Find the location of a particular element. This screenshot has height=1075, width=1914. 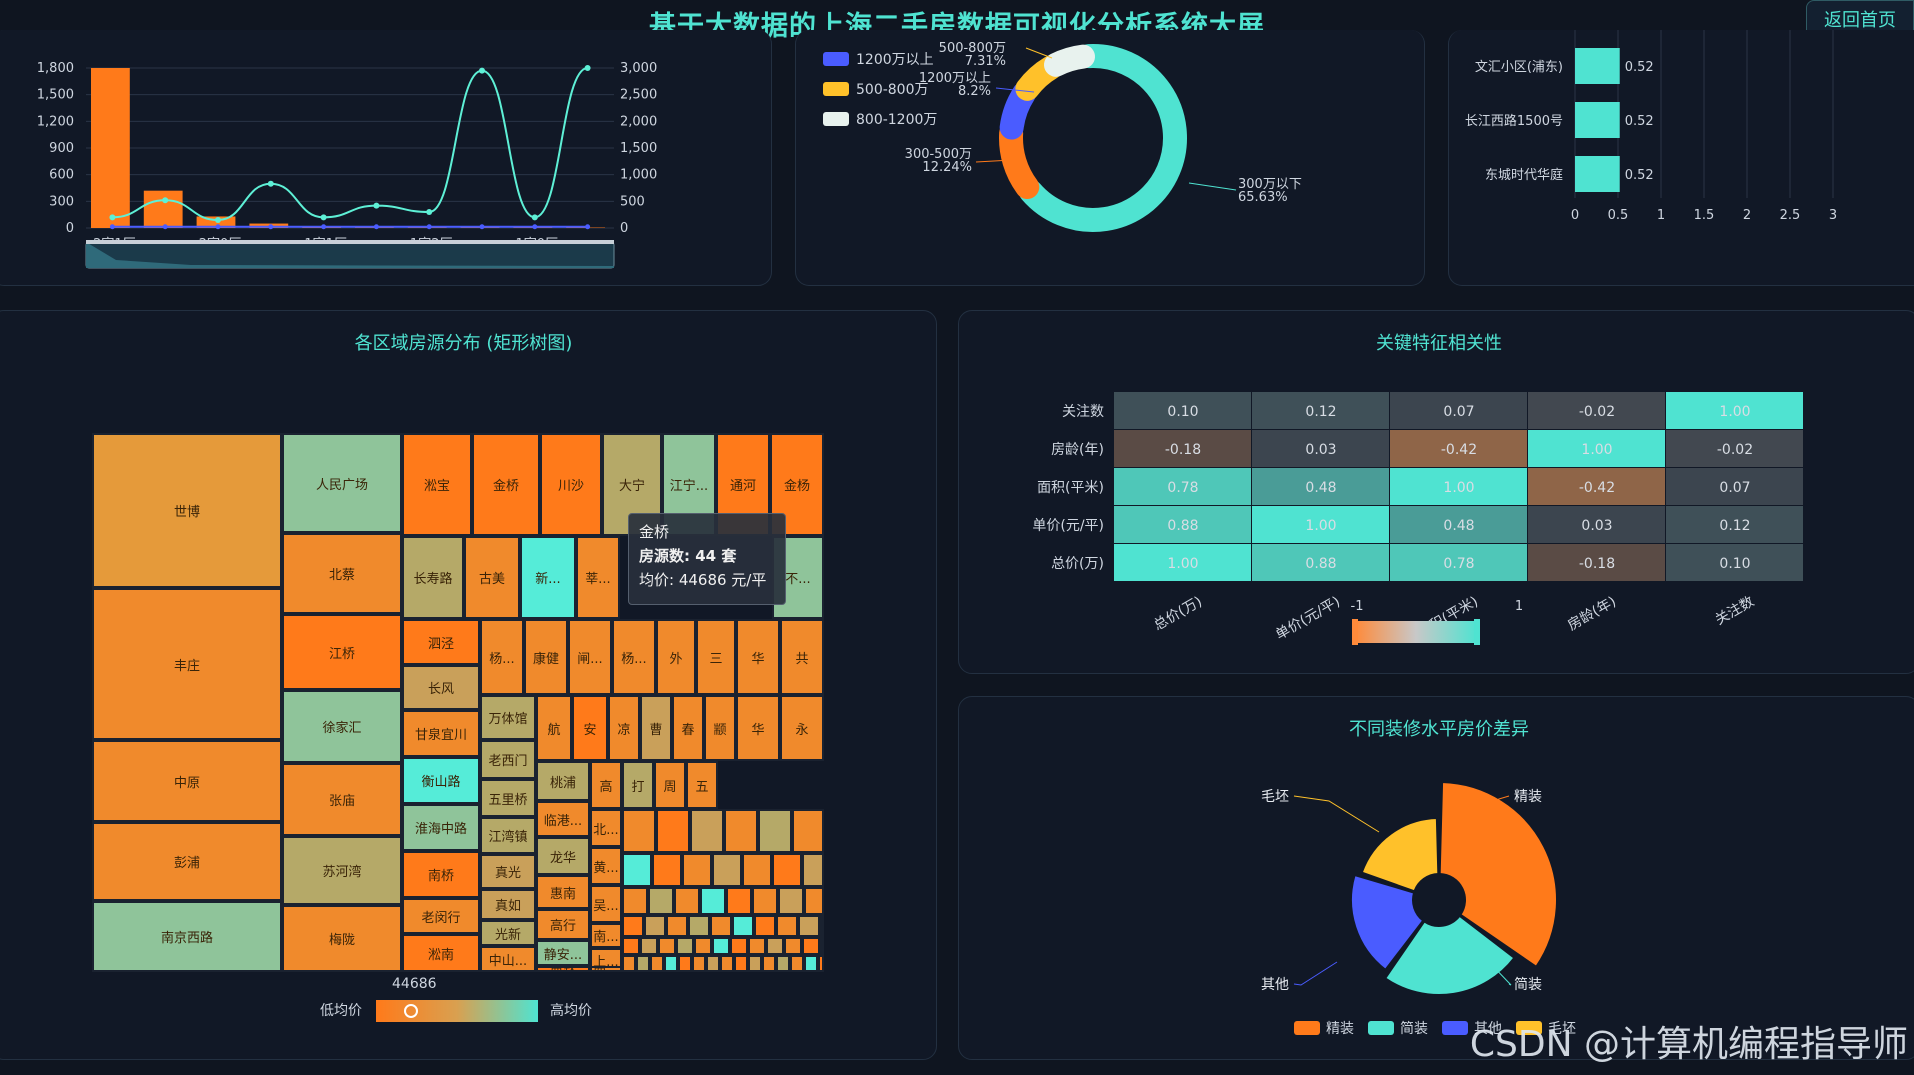

treemap-cell: 安 is located at coordinates (590, 728).